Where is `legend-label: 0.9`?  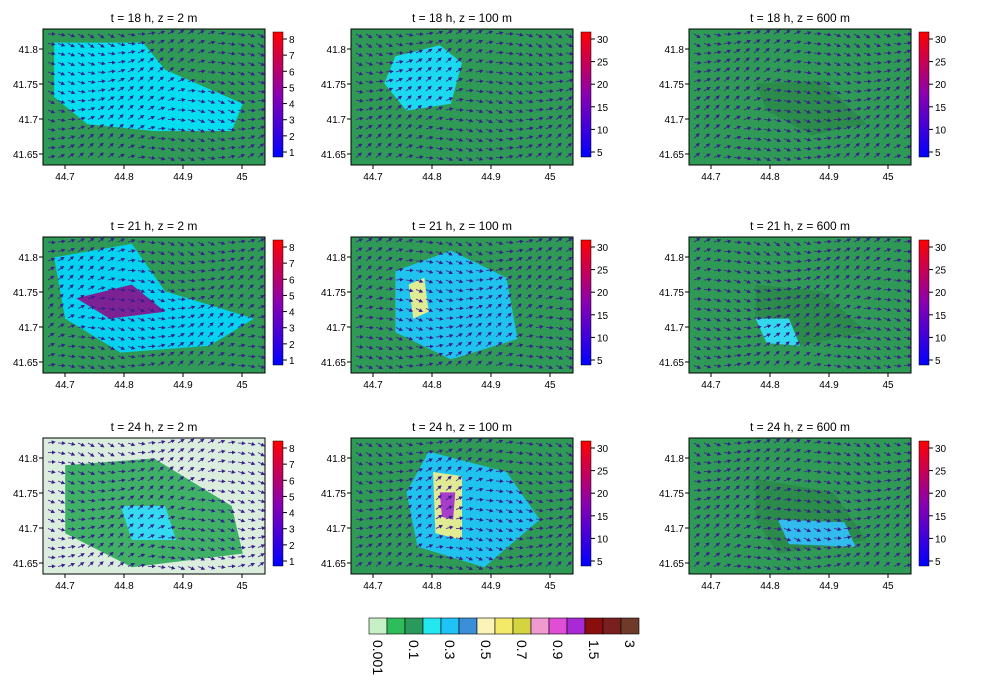 legend-label: 0.9 is located at coordinates (558, 650).